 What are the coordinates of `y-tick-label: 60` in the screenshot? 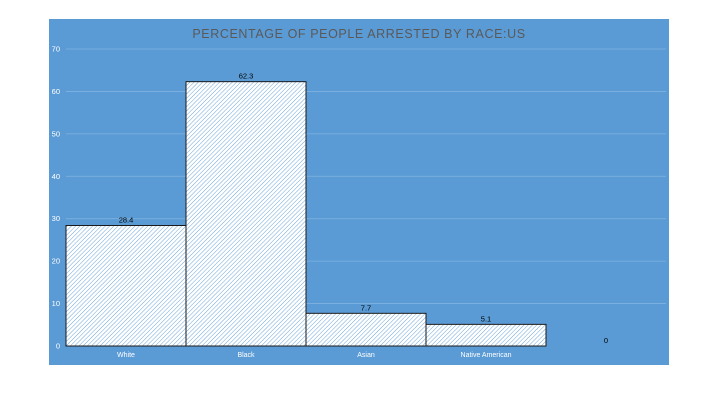 It's located at (56, 91).